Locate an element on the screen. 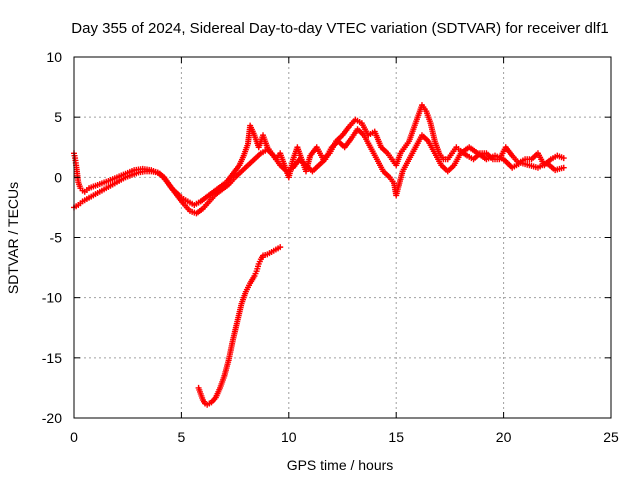 The image size is (640, 480). y-tick-label: -5 is located at coordinates (56, 238).